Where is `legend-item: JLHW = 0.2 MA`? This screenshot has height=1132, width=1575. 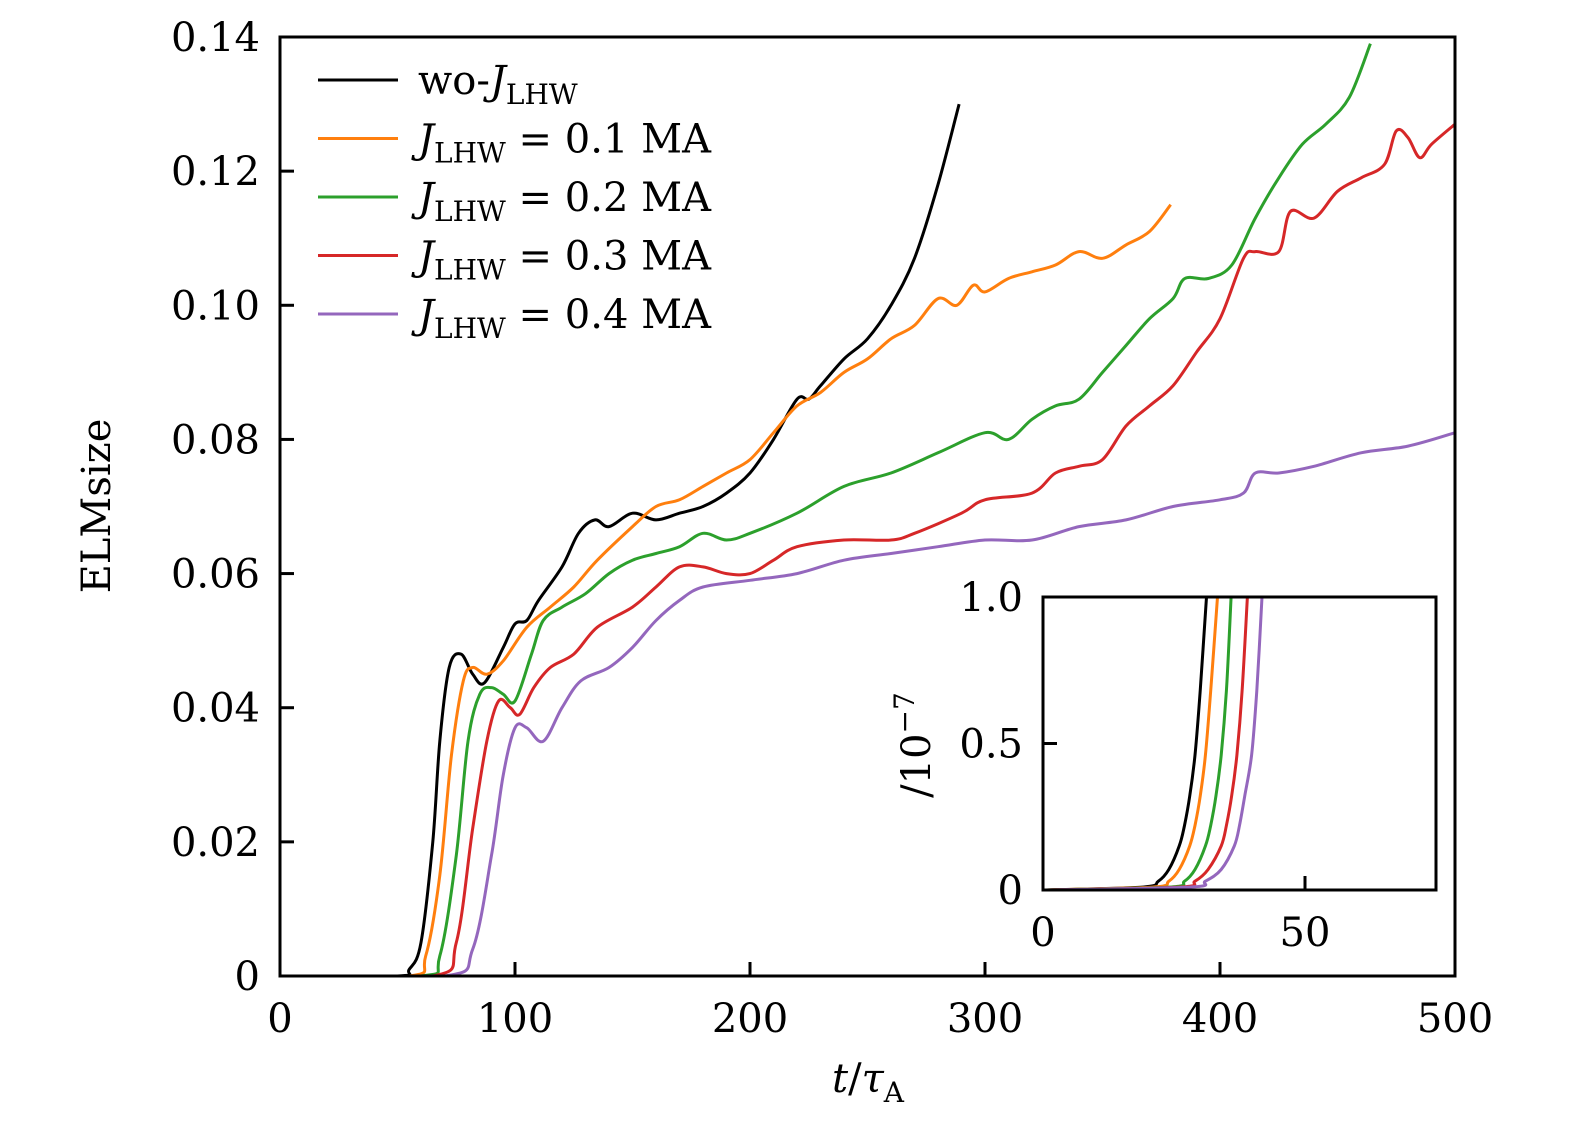 legend-item: JLHW = 0.2 MA is located at coordinates (515, 201).